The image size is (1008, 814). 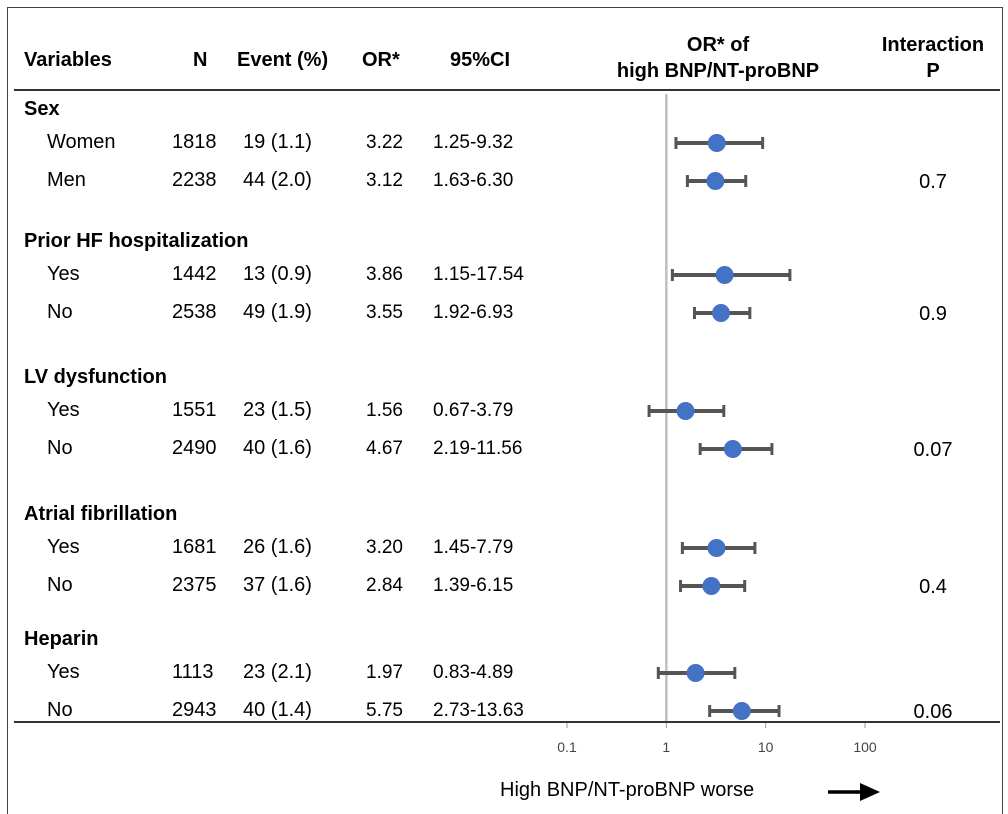 What do you see at coordinates (277, 274) in the screenshot?
I see `row-event: 13 (0.9)` at bounding box center [277, 274].